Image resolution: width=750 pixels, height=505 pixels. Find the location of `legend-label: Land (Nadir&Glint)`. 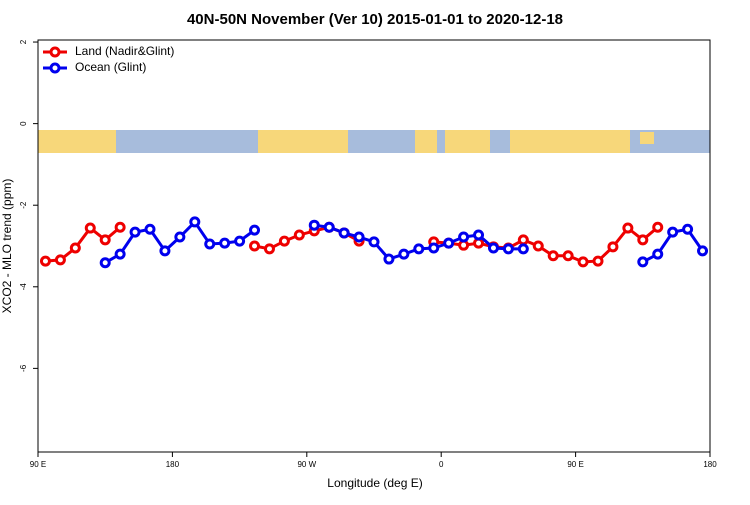

legend-label: Land (Nadir&Glint) is located at coordinates (124, 51).